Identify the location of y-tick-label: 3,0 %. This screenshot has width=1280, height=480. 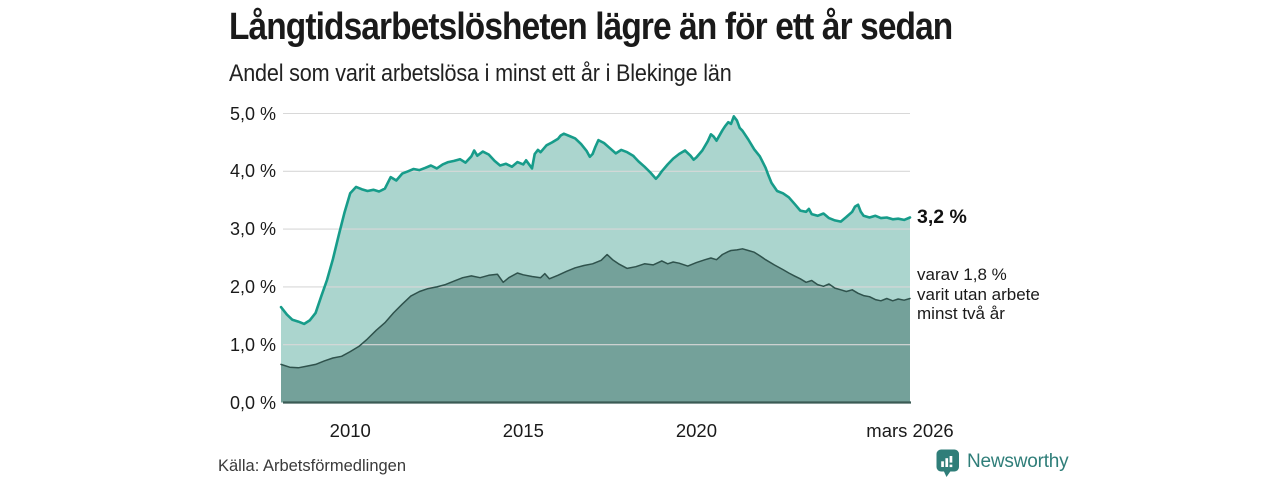
(252, 229).